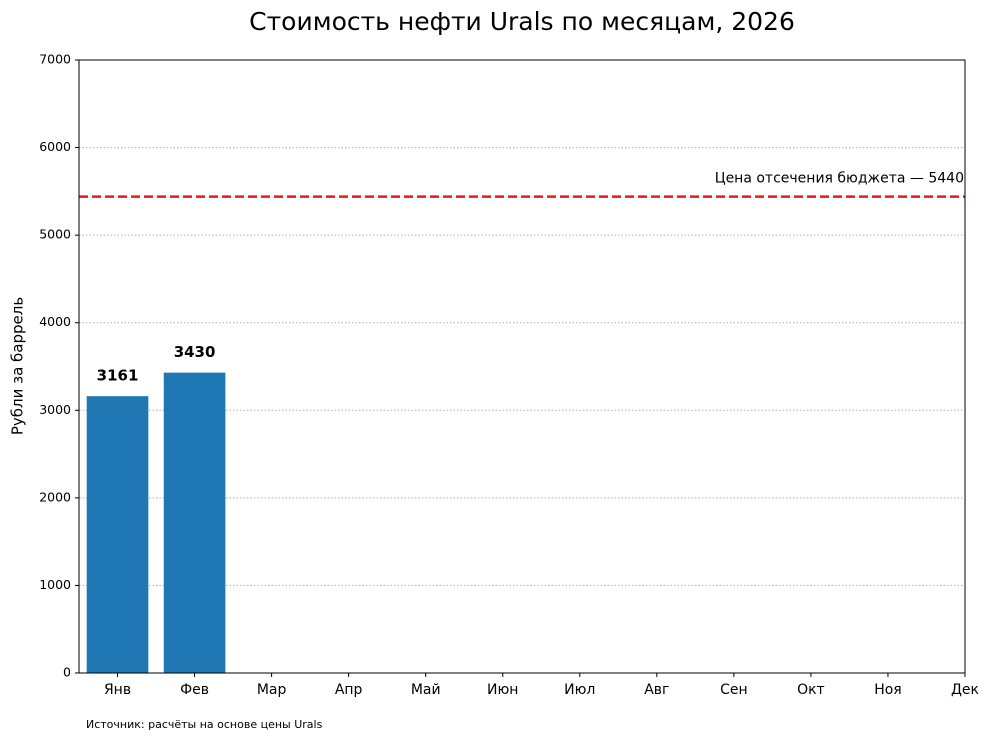 Image resolution: width=989 pixels, height=743 pixels. What do you see at coordinates (579, 690) in the screenshot?
I see `x-tick-label: Июл` at bounding box center [579, 690].